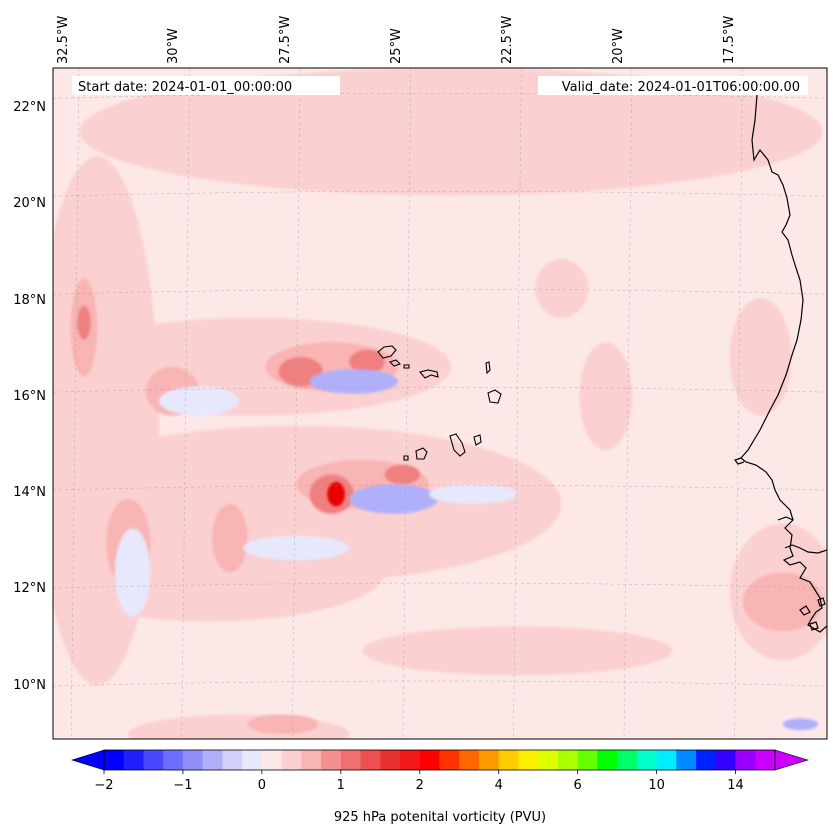 The width and height of the screenshot is (837, 836). Describe the element at coordinates (739, 461) in the screenshot. I see `dakar-peninsula` at that location.